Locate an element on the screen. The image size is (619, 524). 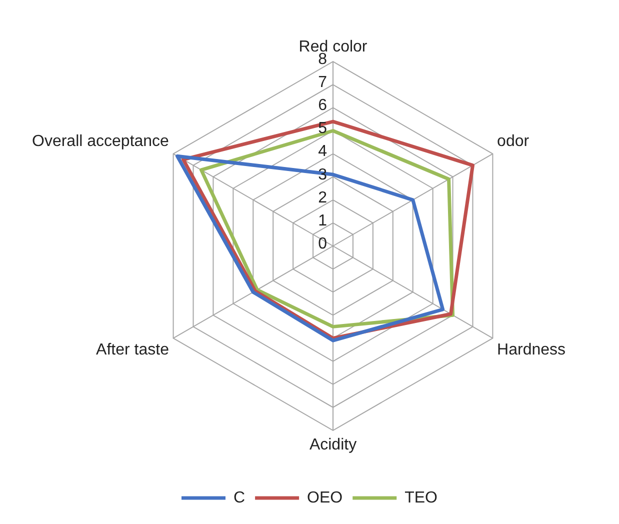
legend-label: C is located at coordinates (239, 497).